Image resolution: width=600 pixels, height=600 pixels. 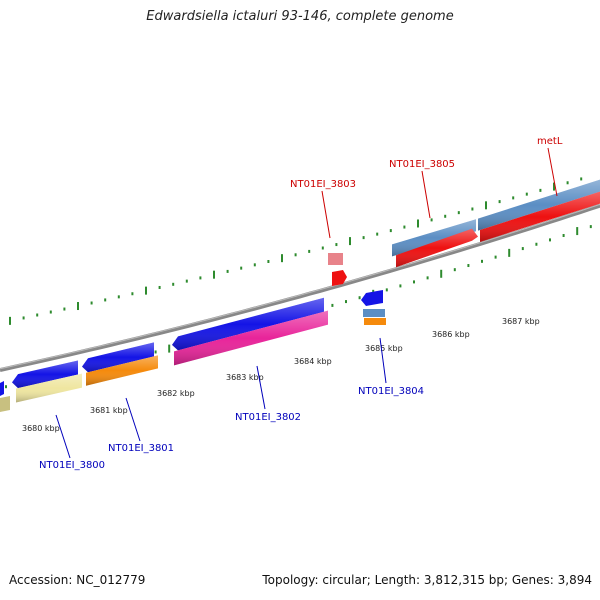 I want to click on gene-NT01EI_3800-shading, so click(x=45, y=374).